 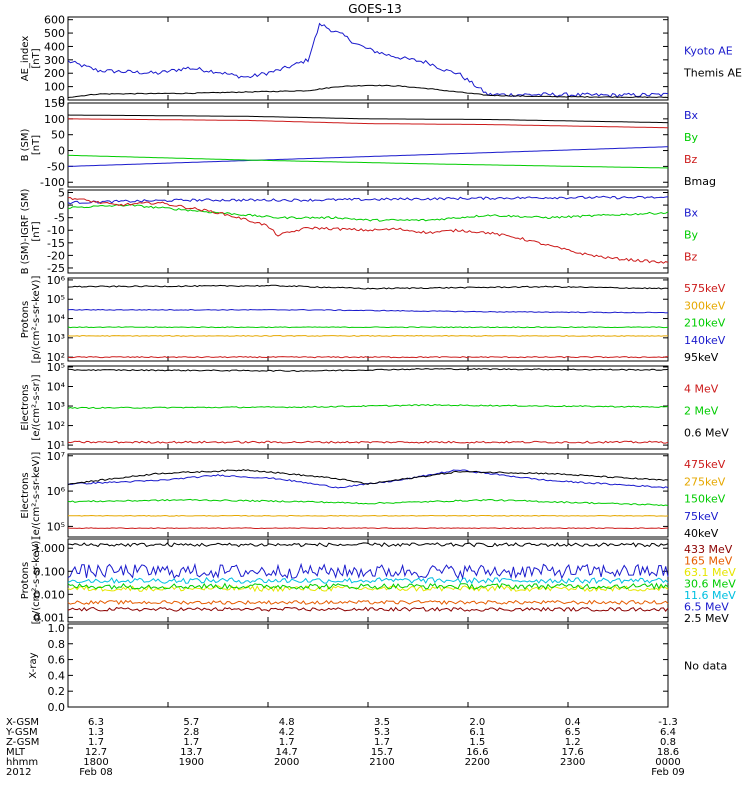 I want to click on ephem-value: 1900, so click(x=191, y=762).